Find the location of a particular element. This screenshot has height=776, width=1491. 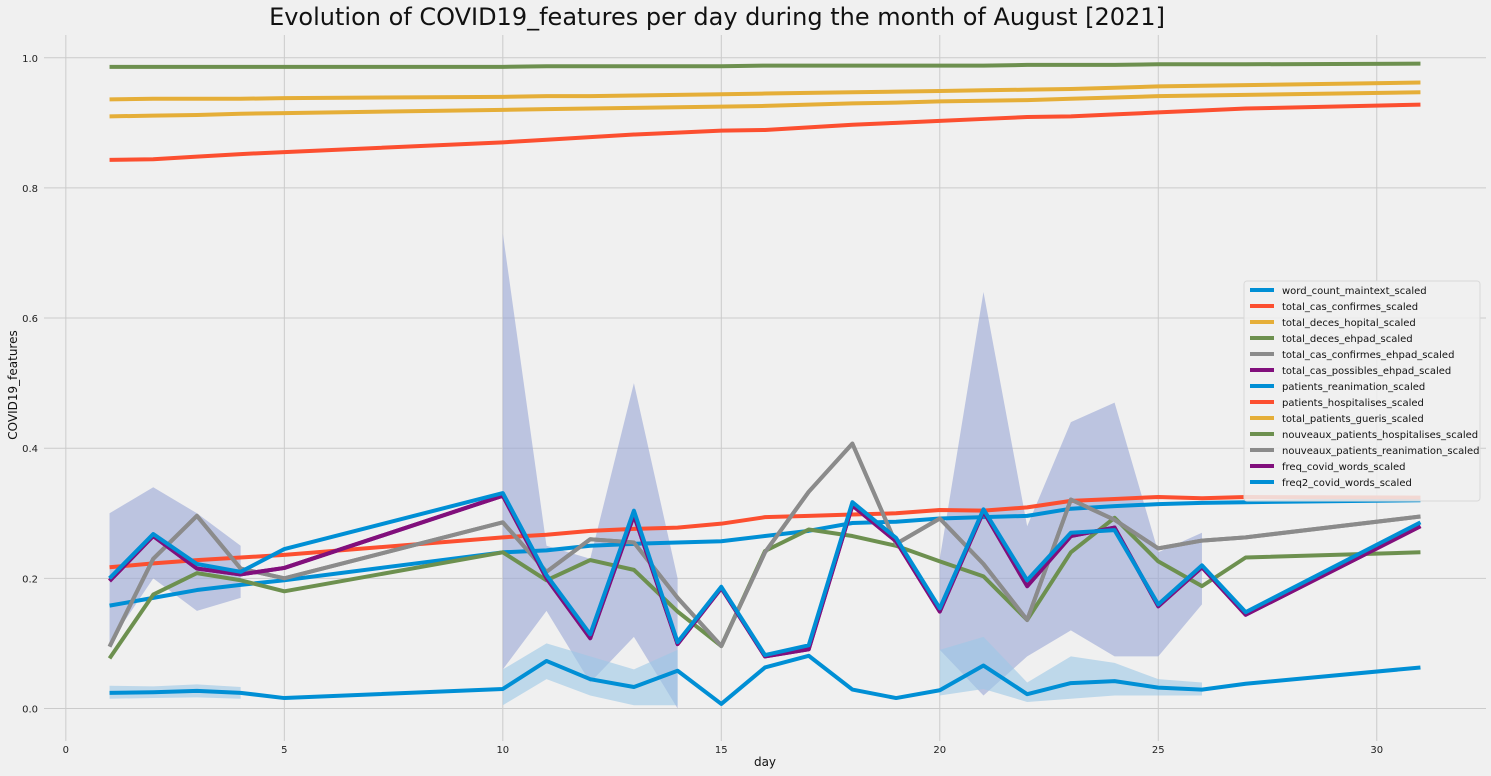

y-tick-label: 0.0 is located at coordinates (30, 709).